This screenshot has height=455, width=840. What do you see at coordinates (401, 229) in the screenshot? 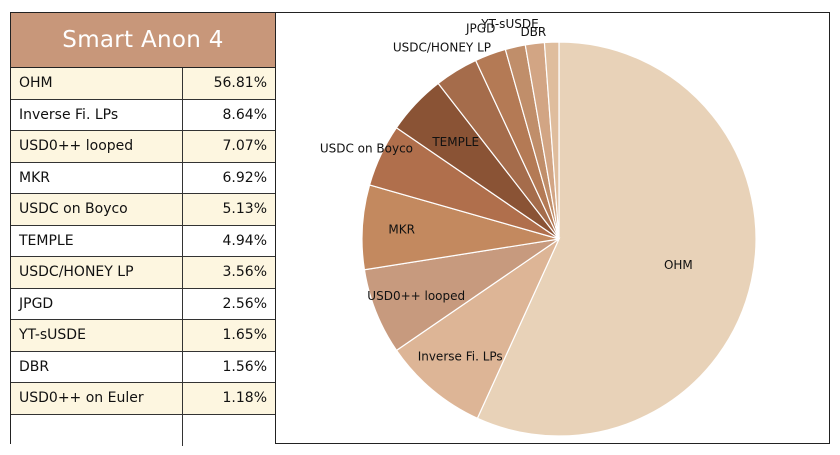
I see `pie-label: MKR` at bounding box center [401, 229].